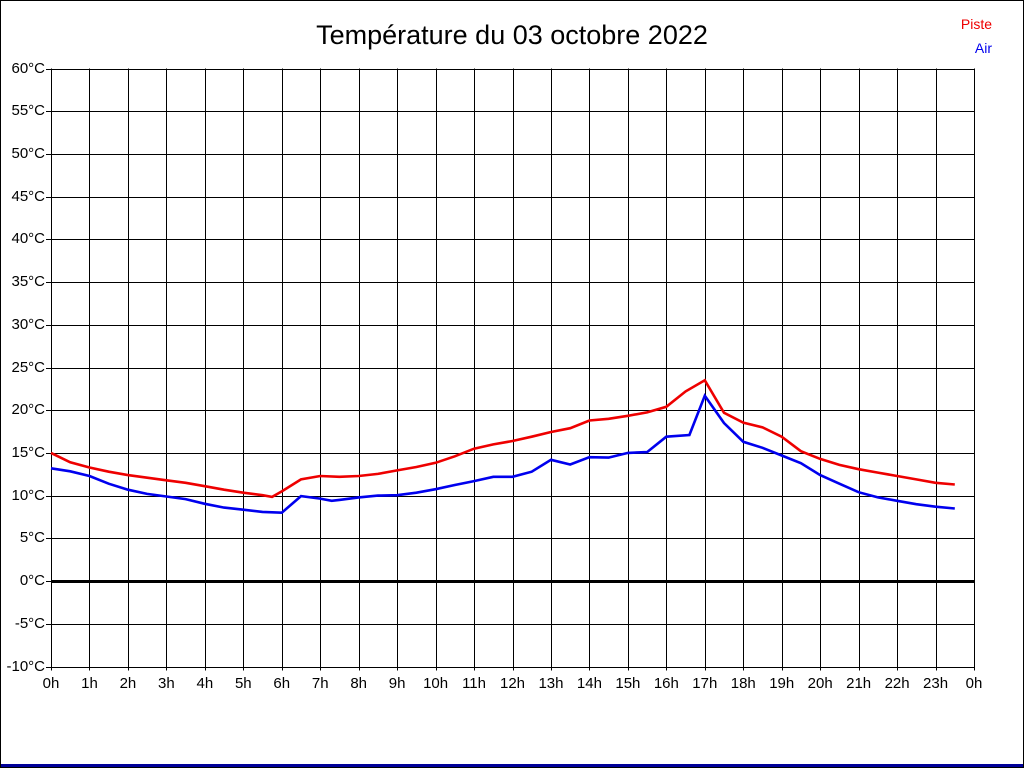  What do you see at coordinates (32, 538) in the screenshot?
I see `y-tick-label: 5°C` at bounding box center [32, 538].